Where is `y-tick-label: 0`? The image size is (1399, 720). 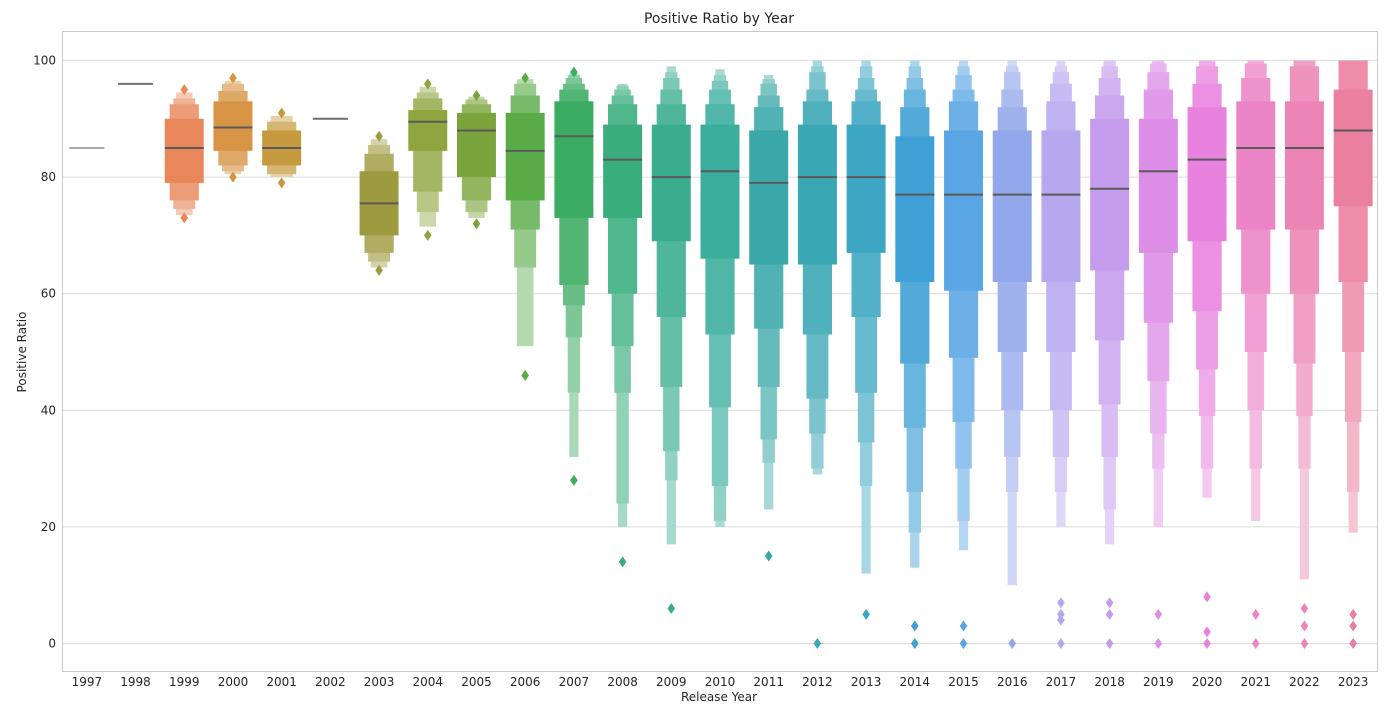 y-tick-label: 0 is located at coordinates (52, 644).